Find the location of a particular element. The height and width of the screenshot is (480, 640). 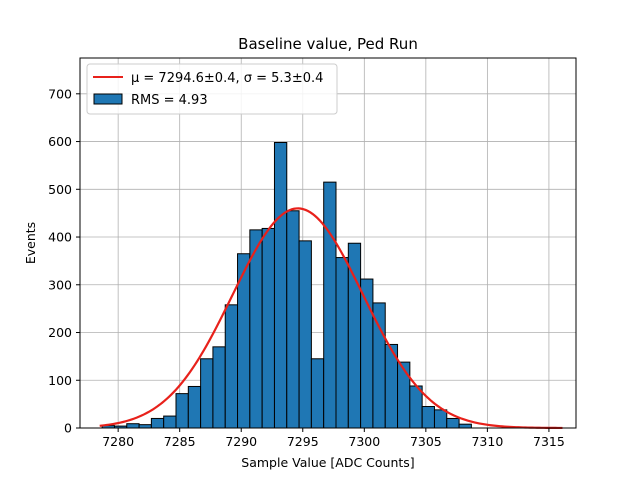

y-tick-label: 500 is located at coordinates (60, 189).